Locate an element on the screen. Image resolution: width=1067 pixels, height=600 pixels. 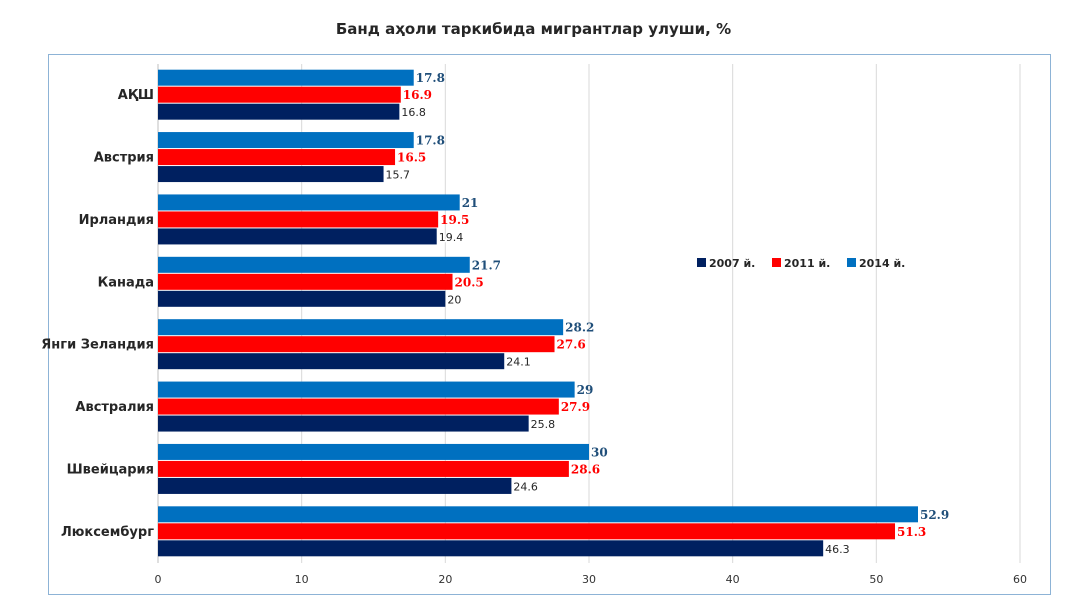
legend-label: 2014 й. is located at coordinates (882, 263).